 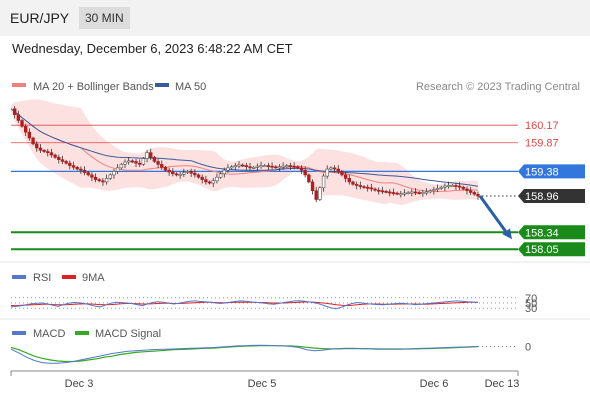 I want to click on rsi-9ma-legend-label: 9MA, so click(x=93, y=278).